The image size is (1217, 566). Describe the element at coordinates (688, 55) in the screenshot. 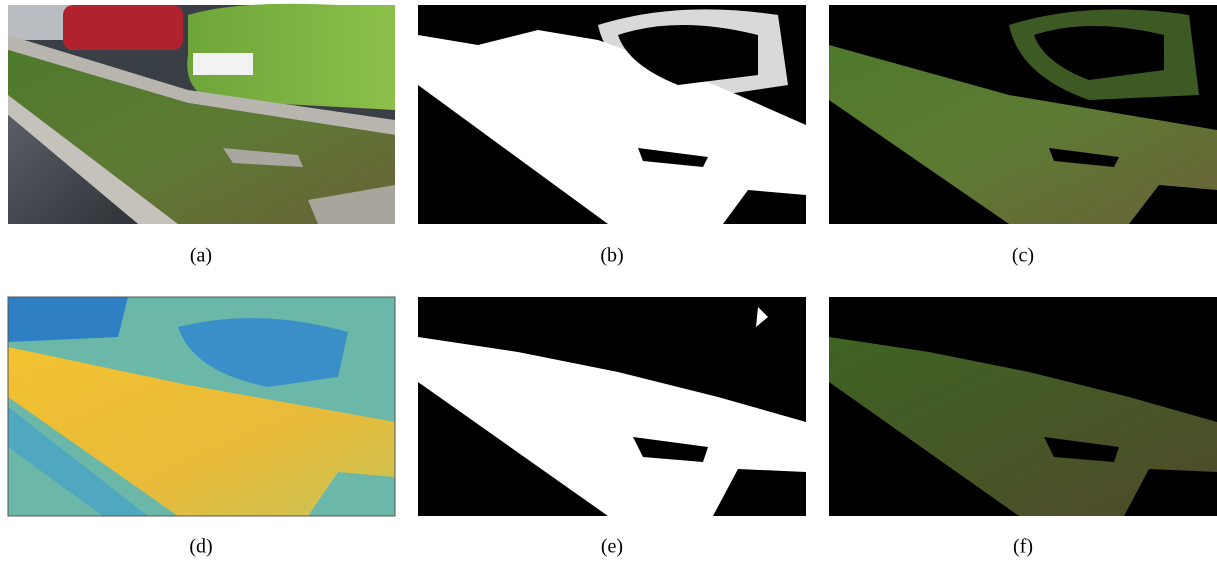

I see `mask-hole` at that location.